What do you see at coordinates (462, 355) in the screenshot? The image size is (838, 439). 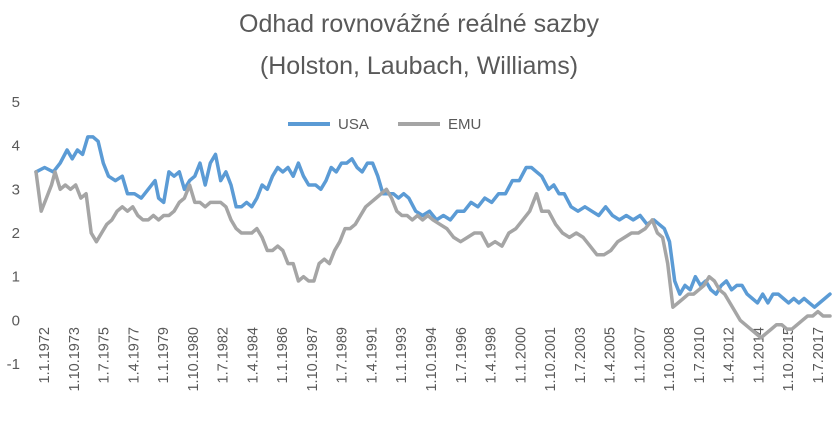 I see `x-tick-label: 1.7.1996` at bounding box center [462, 355].